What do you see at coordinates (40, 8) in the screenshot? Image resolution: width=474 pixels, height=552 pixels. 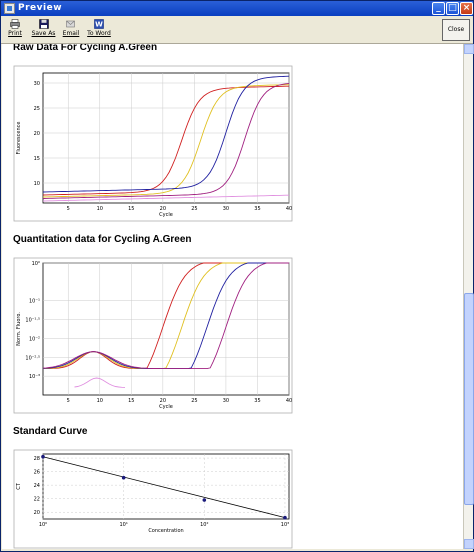 I see `window-title: Preview` at bounding box center [40, 8].